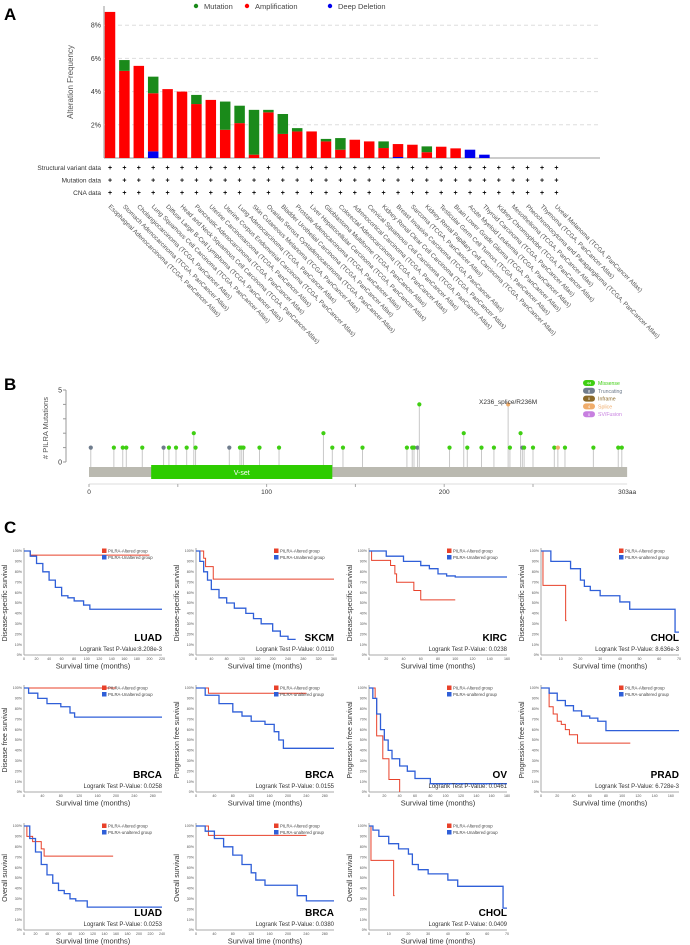 The width and height of the screenshot is (690, 945). I want to click on y-tick-label: 40%, so click(191, 889).